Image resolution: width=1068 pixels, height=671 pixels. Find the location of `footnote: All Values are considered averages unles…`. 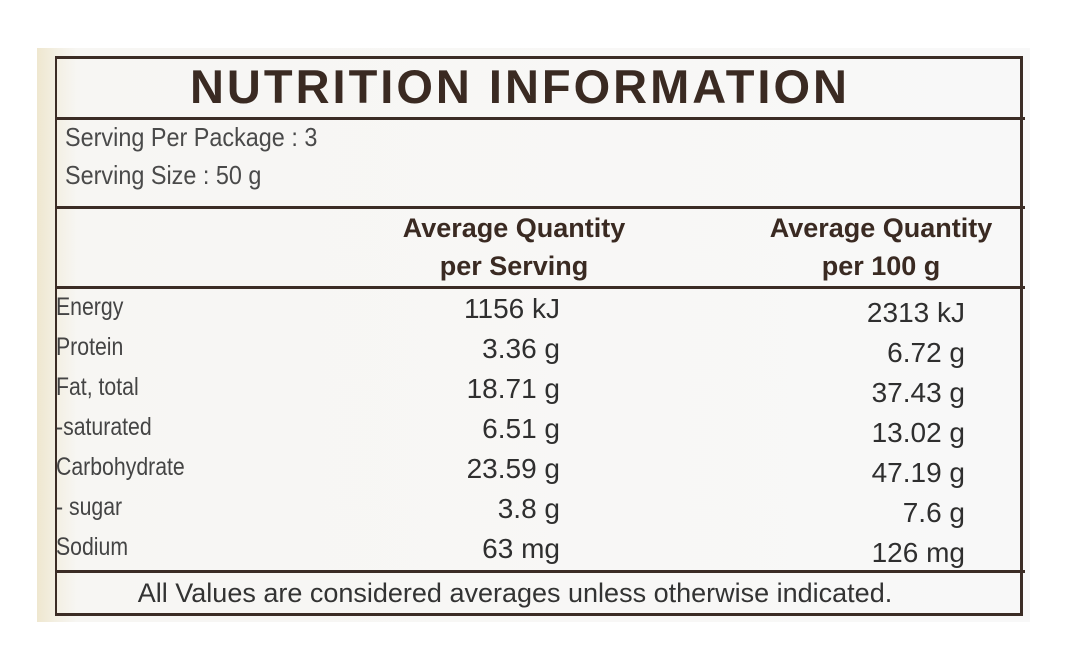

footnote: All Values are considered averages unles… is located at coordinates (515, 593).